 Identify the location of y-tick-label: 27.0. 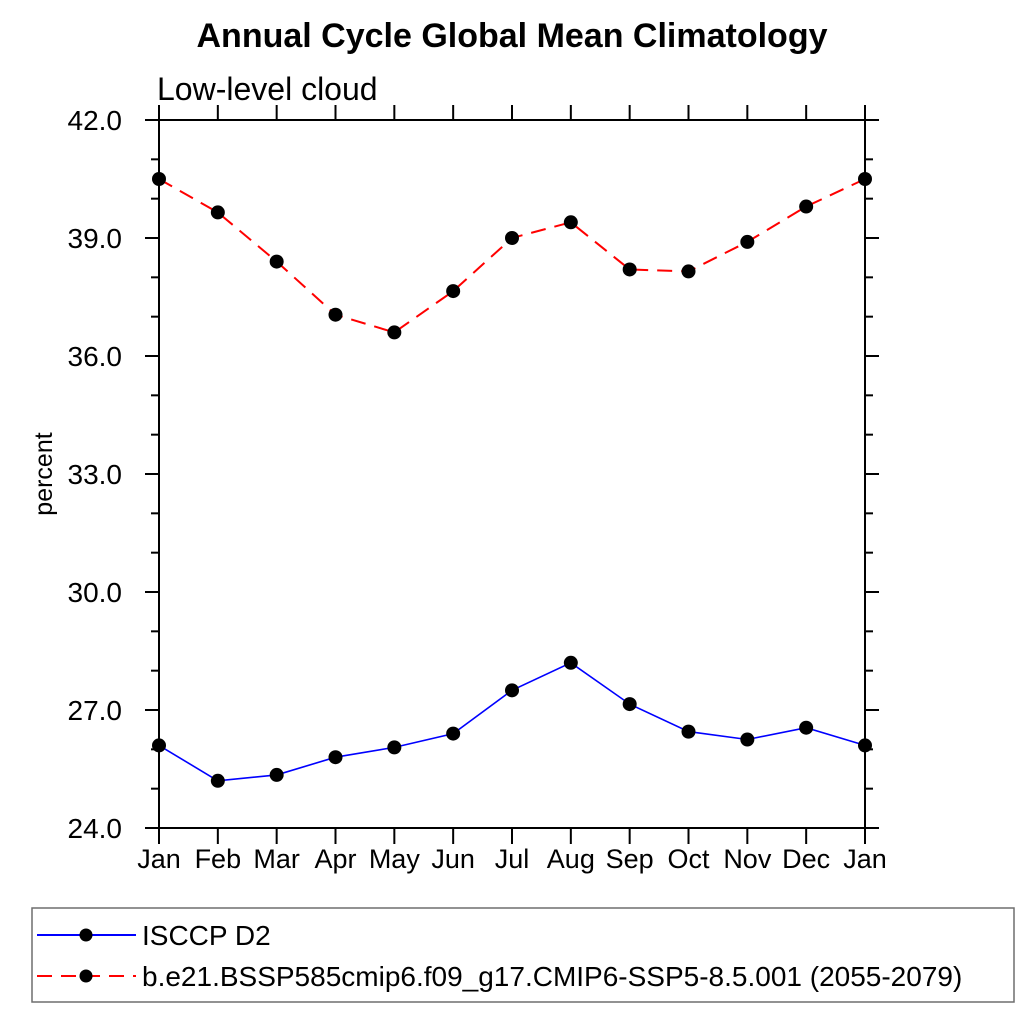
(95, 710).